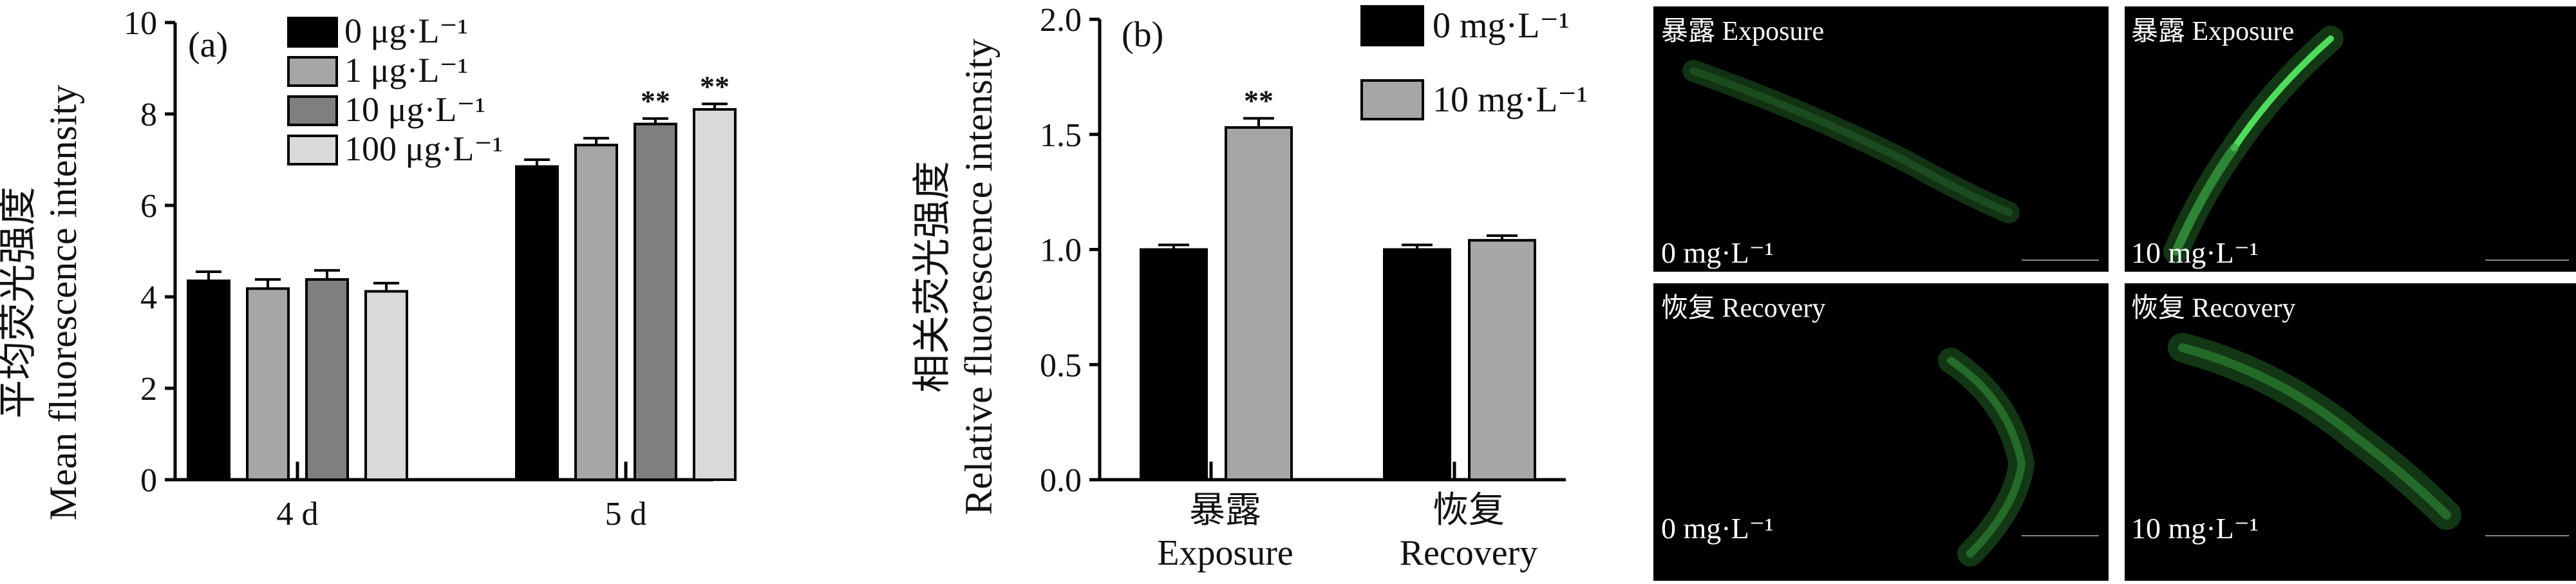 This screenshot has height=584, width=2576. I want to click on y-tick-label: 0.5, so click(1061, 365).